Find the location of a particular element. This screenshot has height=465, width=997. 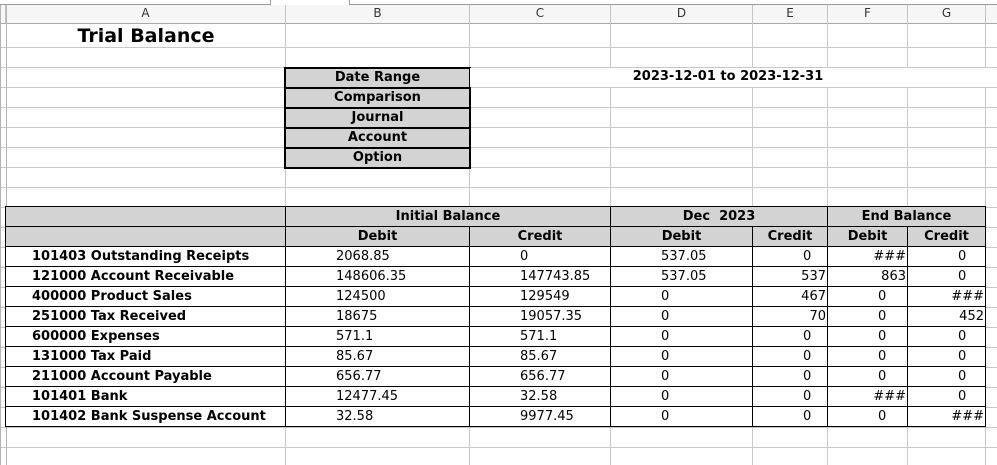

column-header-e: E is located at coordinates (790, 14).